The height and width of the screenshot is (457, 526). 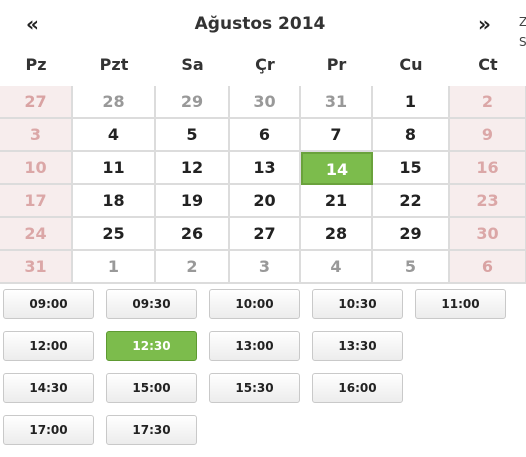 I want to click on calendar-day-cell: 22, so click(x=411, y=201).